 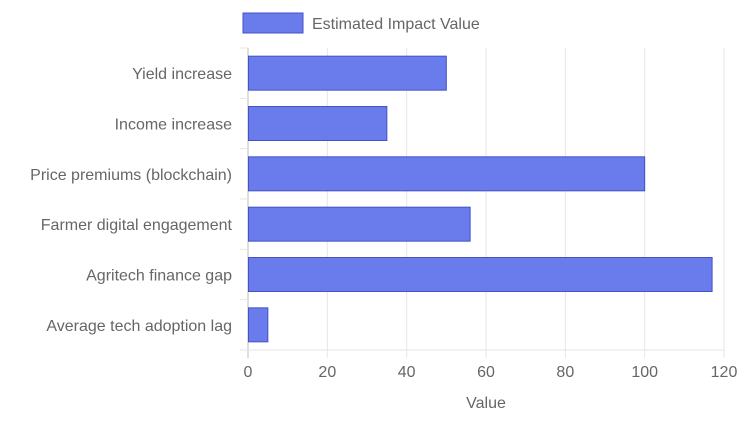 What do you see at coordinates (396, 24) in the screenshot?
I see `legend-label: Estimated Impact Value` at bounding box center [396, 24].